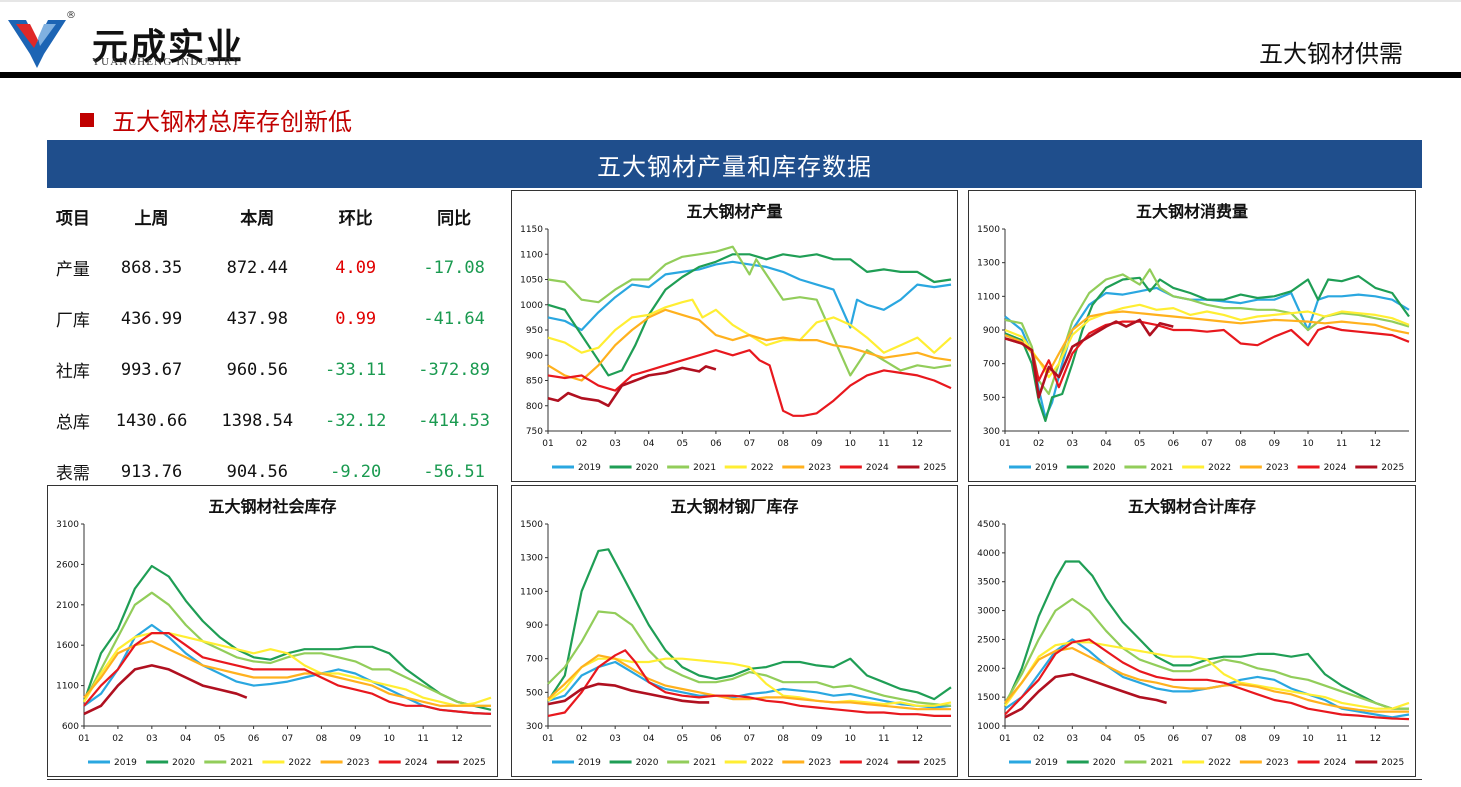 The height and width of the screenshot is (787, 1461). What do you see at coordinates (534, 382) in the screenshot?
I see `y-tick-label: 850` at bounding box center [534, 382].